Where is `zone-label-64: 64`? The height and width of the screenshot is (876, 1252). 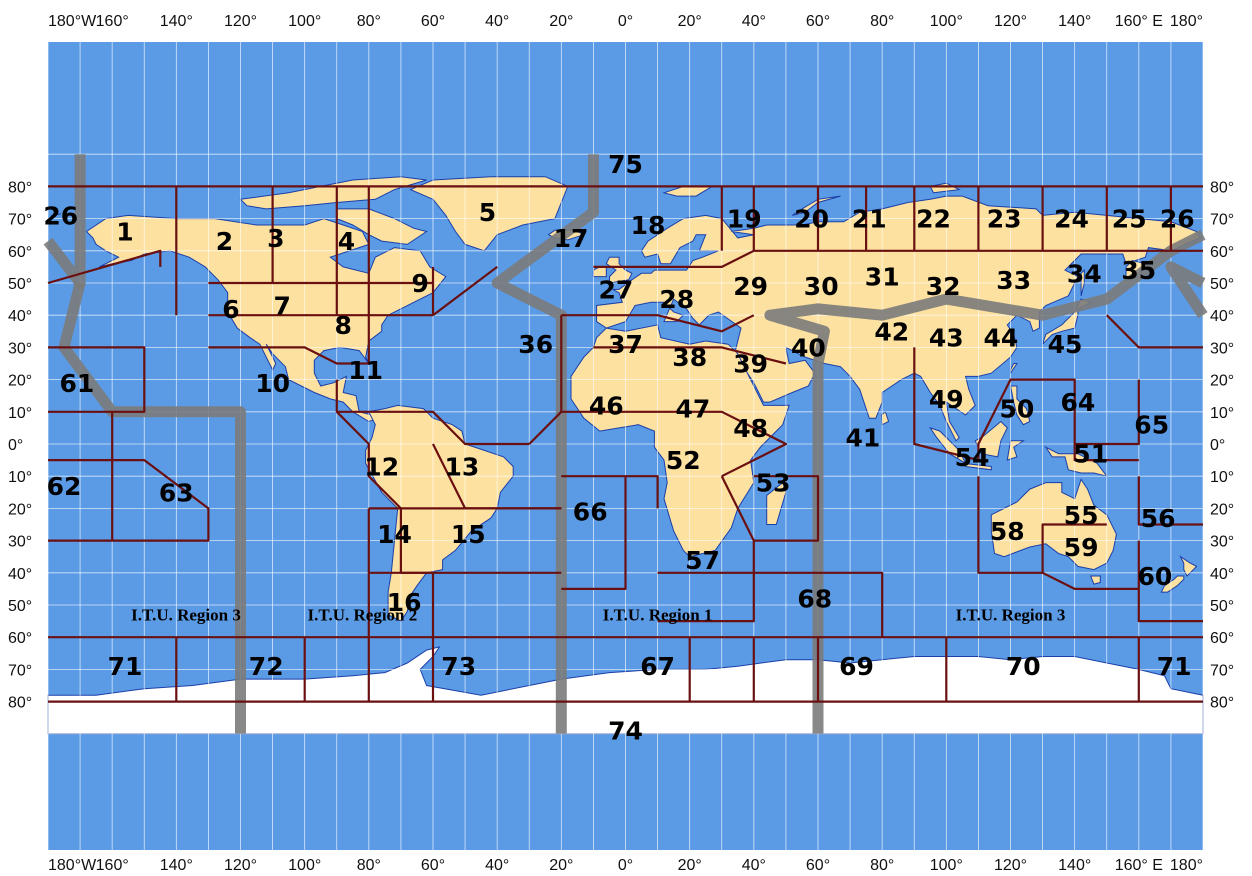
zone-label-64: 64 is located at coordinates (1078, 402).